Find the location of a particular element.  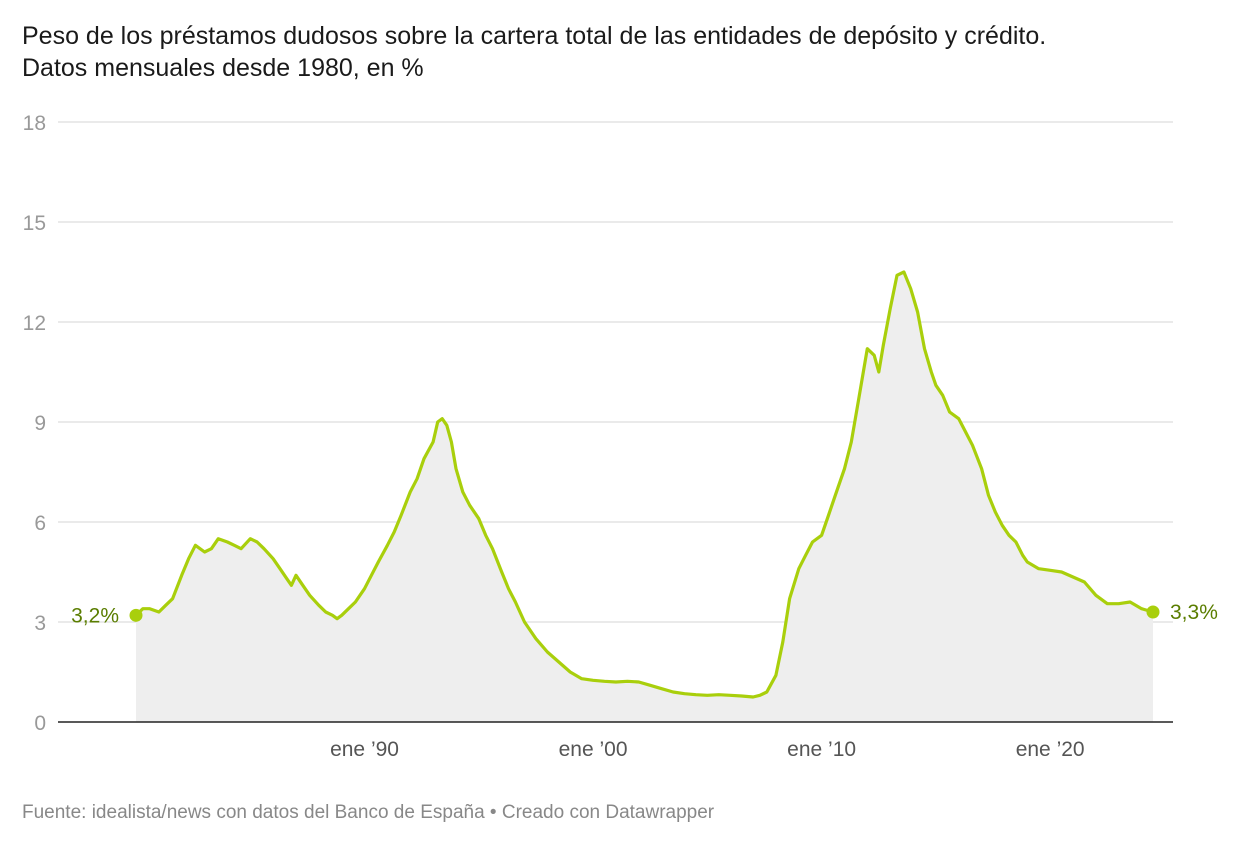

y-tick-label: 15 is located at coordinates (34, 223).